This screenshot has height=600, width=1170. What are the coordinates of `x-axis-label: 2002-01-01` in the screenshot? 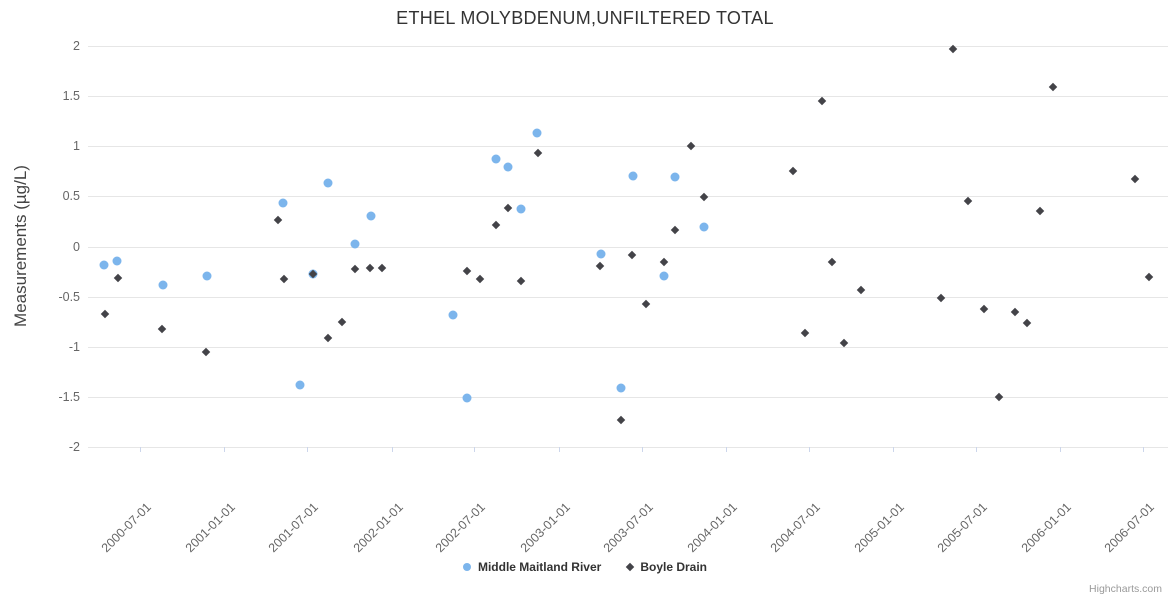 It's located at (378, 528).